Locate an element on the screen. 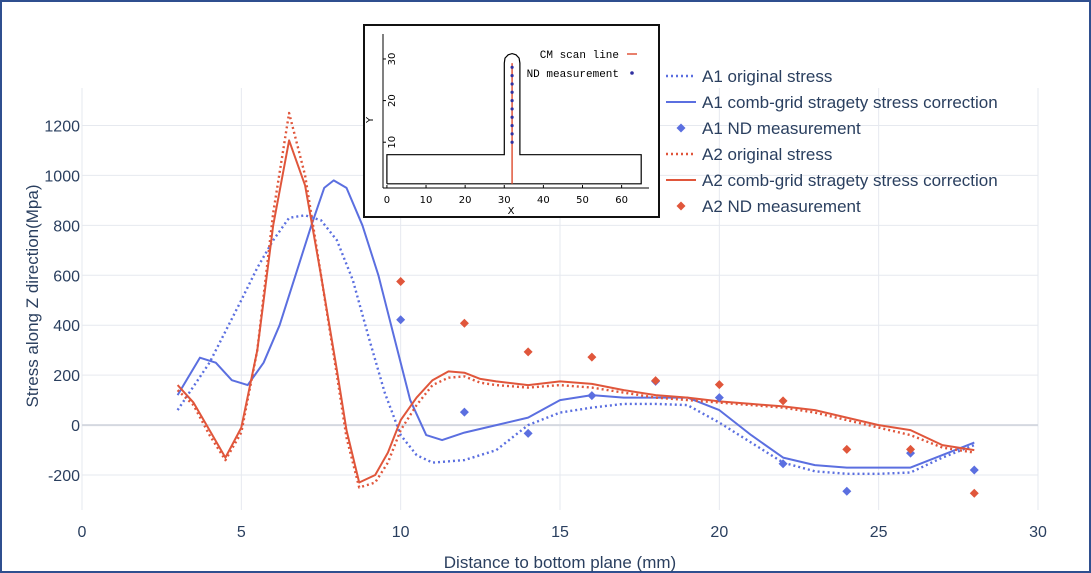 This screenshot has width=1091, height=573. legend-item-a1-original-stress: A1 original stress is located at coordinates (749, 76).